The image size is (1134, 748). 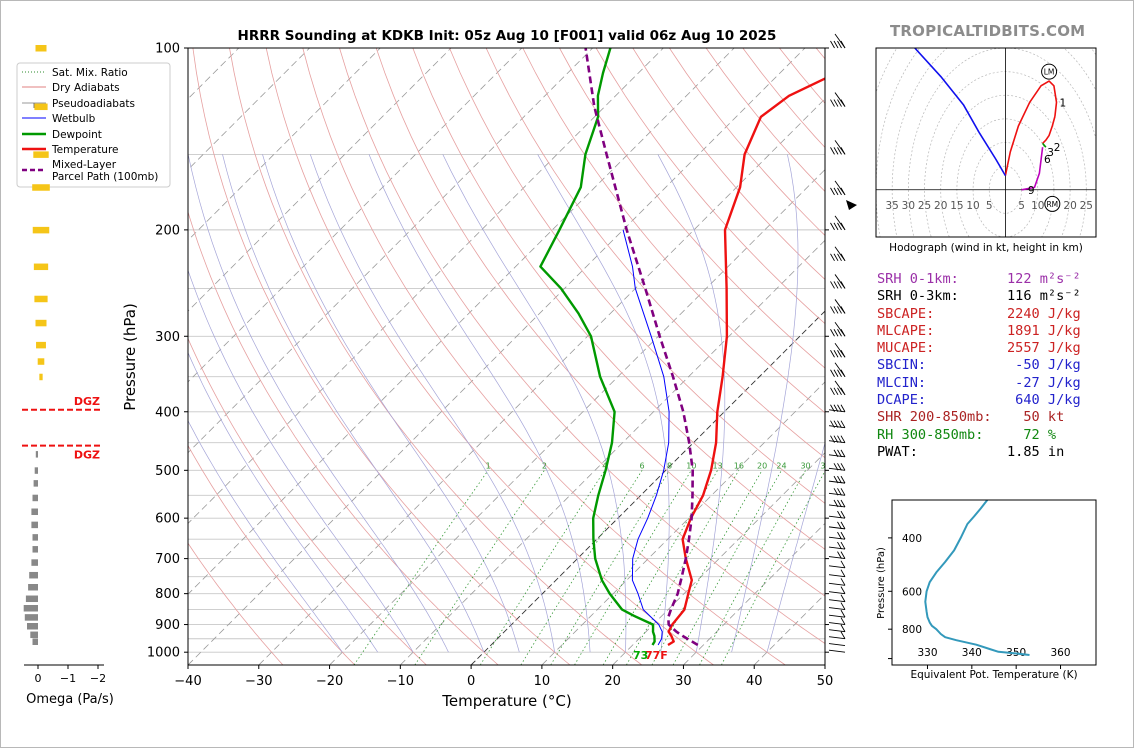 I want to click on stat-row: SBCIN: -50 J/kg, so click(x=1002, y=365).